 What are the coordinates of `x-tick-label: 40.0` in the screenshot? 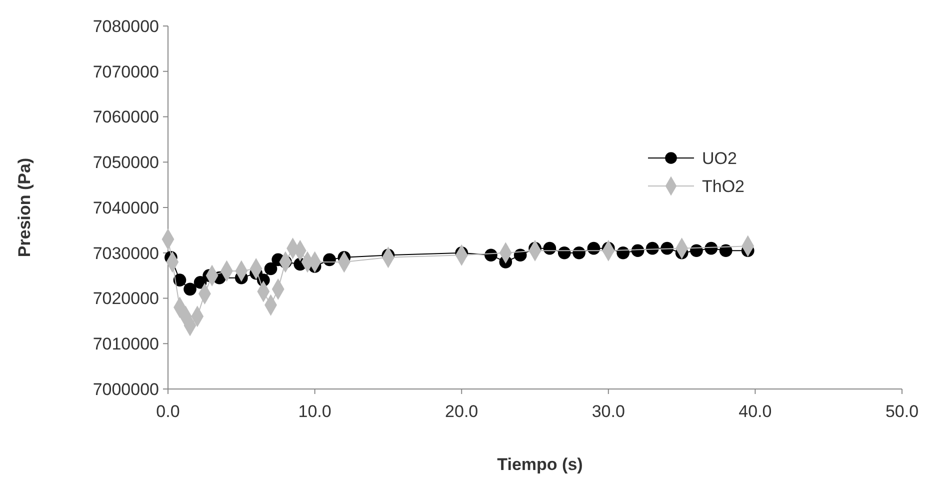 It's located at (755, 411).